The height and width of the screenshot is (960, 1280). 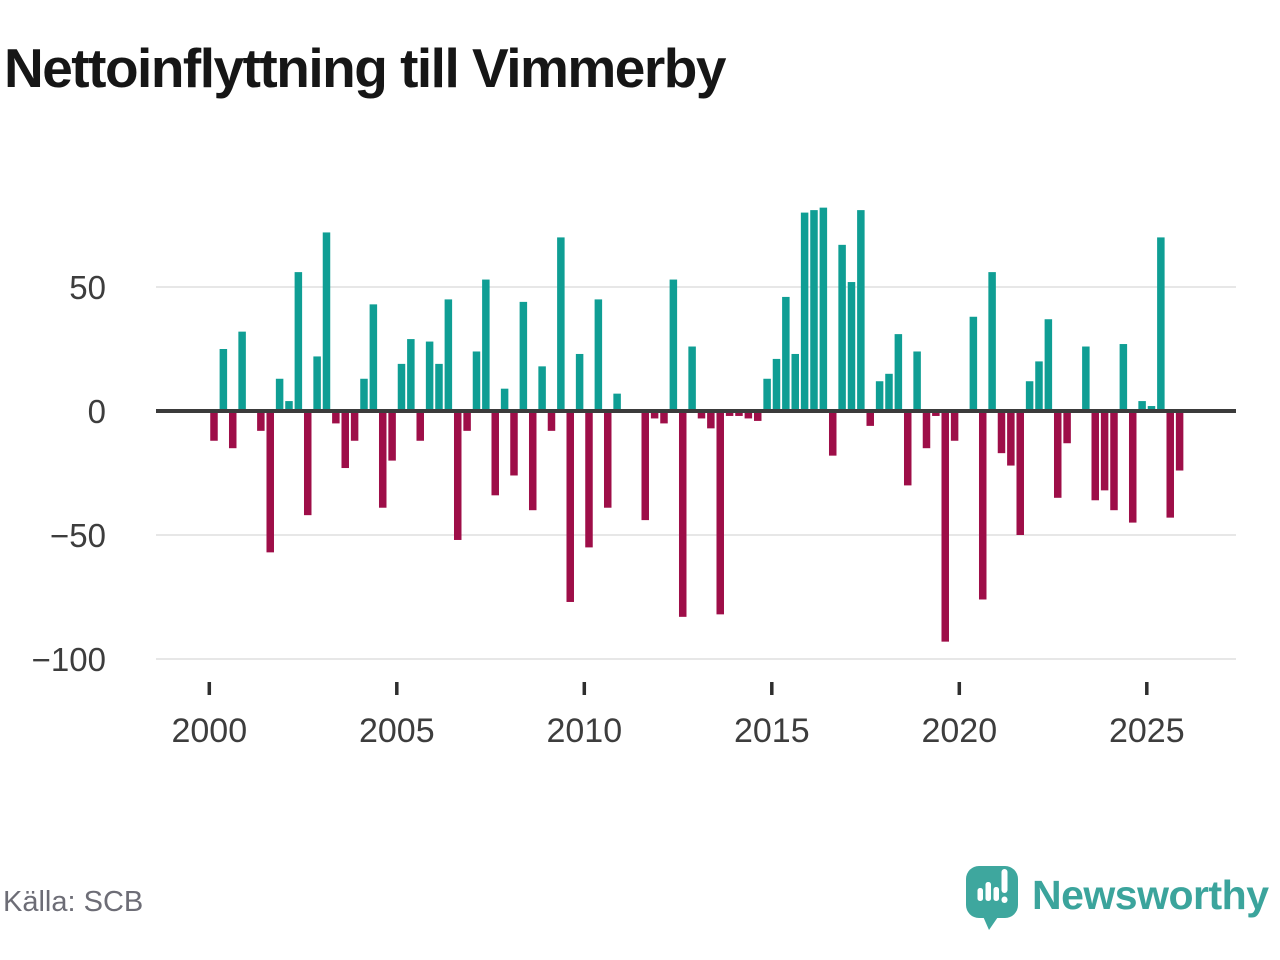 What do you see at coordinates (397, 731) in the screenshot?
I see `x-tick-label: 2005` at bounding box center [397, 731].